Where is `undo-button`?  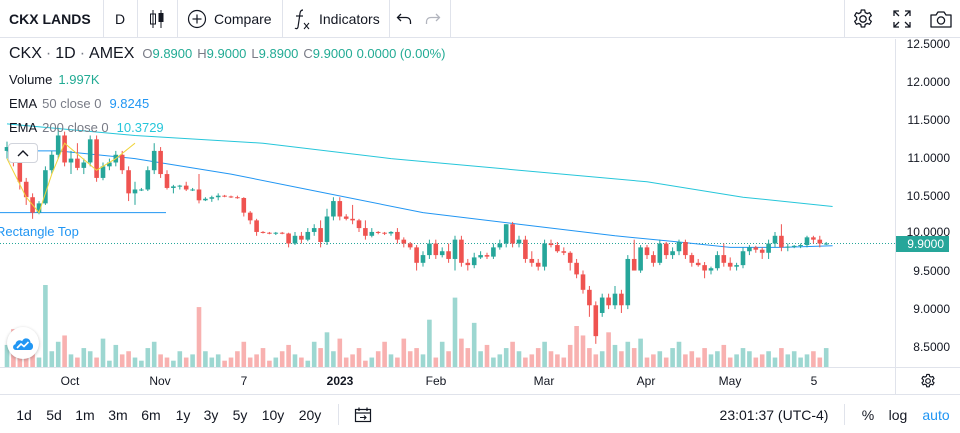
undo-button is located at coordinates (404, 19).